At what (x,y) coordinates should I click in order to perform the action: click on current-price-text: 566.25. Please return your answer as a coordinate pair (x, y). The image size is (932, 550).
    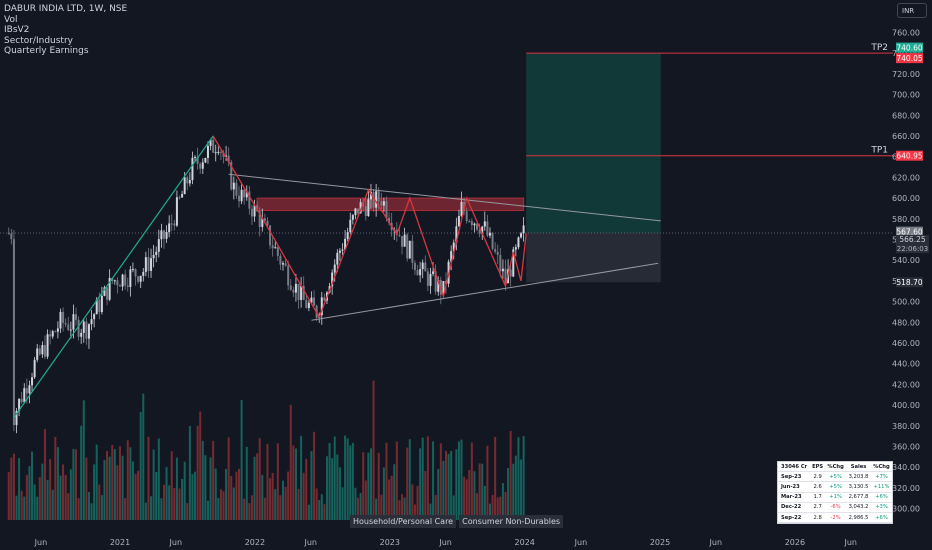
    Looking at the image, I should click on (912, 239).